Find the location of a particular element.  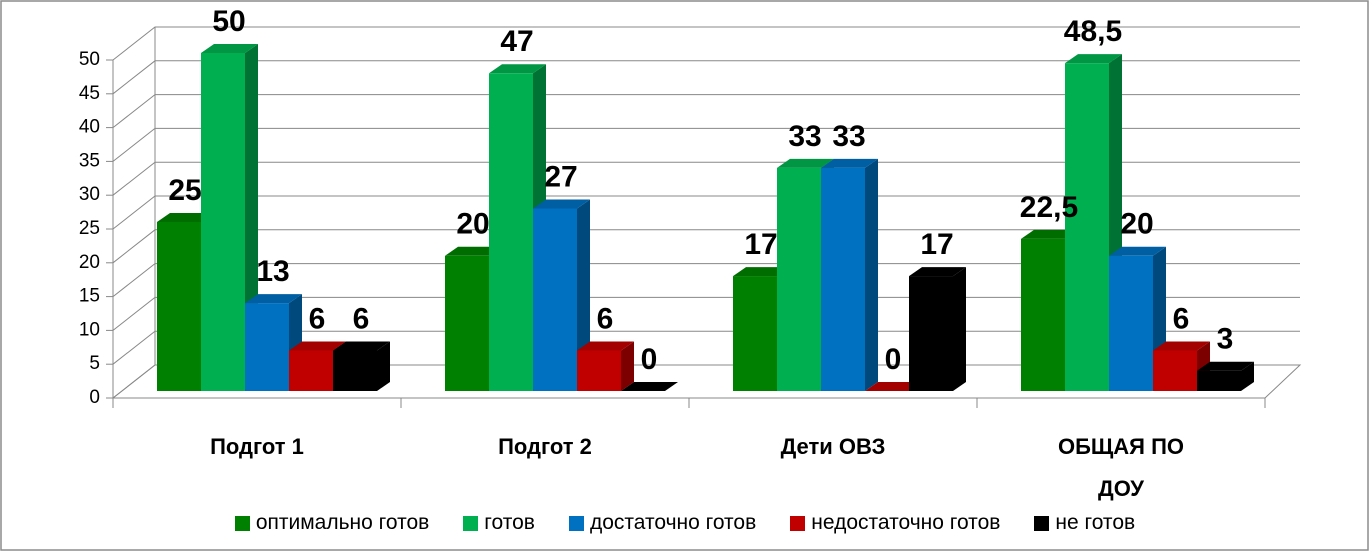

y-tick-label: 5 is located at coordinates (94, 363).